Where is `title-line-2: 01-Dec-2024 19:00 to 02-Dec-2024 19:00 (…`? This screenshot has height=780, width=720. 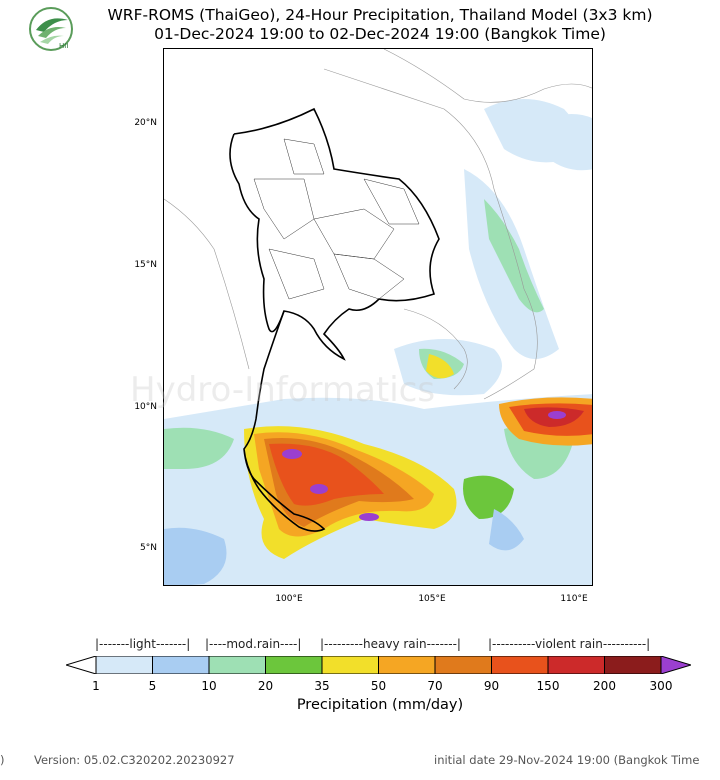
title-line-2: 01-Dec-2024 19:00 to 02-Dec-2024 19:00 (… is located at coordinates (380, 34).